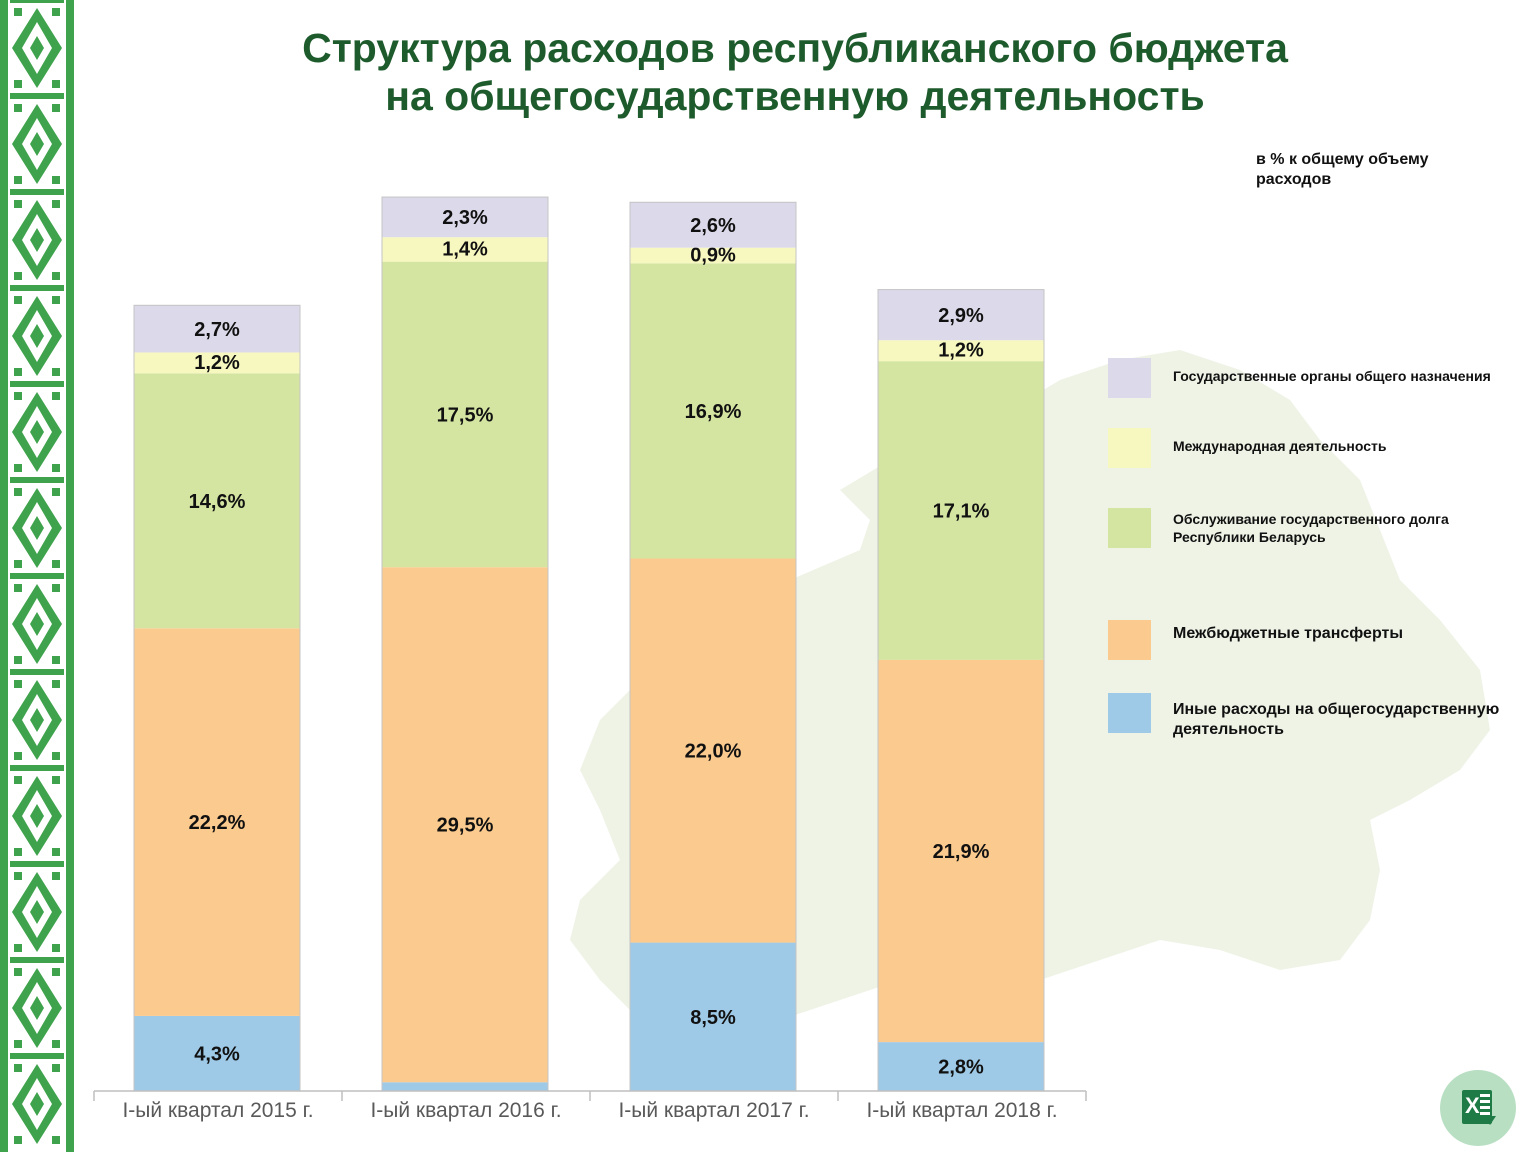  I want to click on data-label: 8,5%, so click(713, 1018).